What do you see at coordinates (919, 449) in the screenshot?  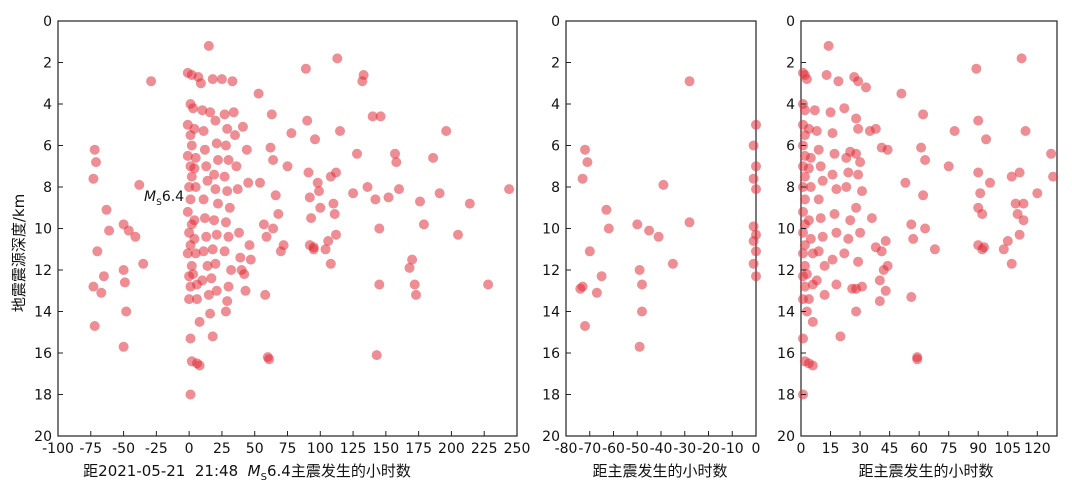 I see `x-tick-label: 60` at bounding box center [919, 449].